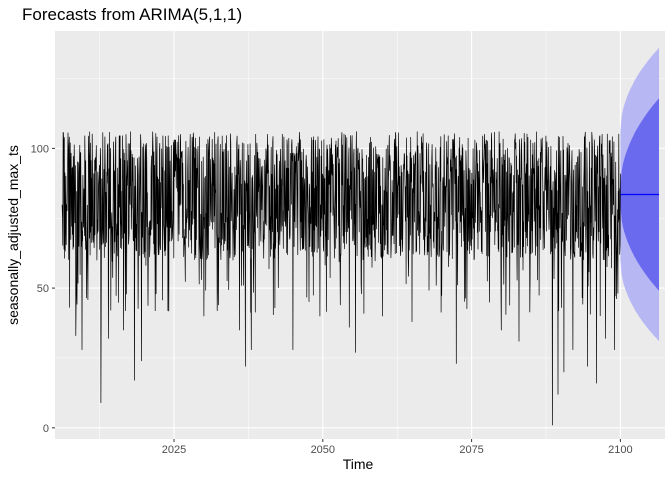  What do you see at coordinates (323, 450) in the screenshot?
I see `x-tick-label: 2050` at bounding box center [323, 450].